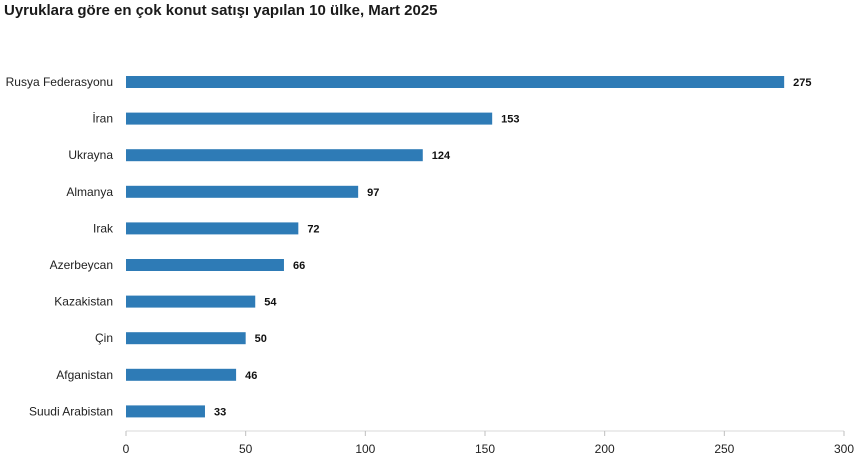 This screenshot has width=856, height=458. Describe the element at coordinates (844, 449) in the screenshot. I see `x-tick-label: 300` at that location.